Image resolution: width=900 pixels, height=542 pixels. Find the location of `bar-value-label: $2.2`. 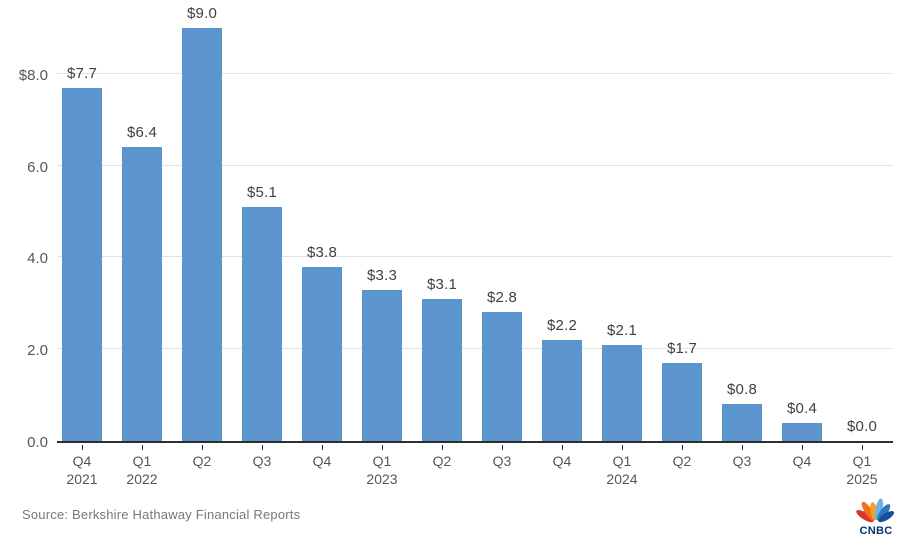

bar-value-label: $2.2 is located at coordinates (562, 326).